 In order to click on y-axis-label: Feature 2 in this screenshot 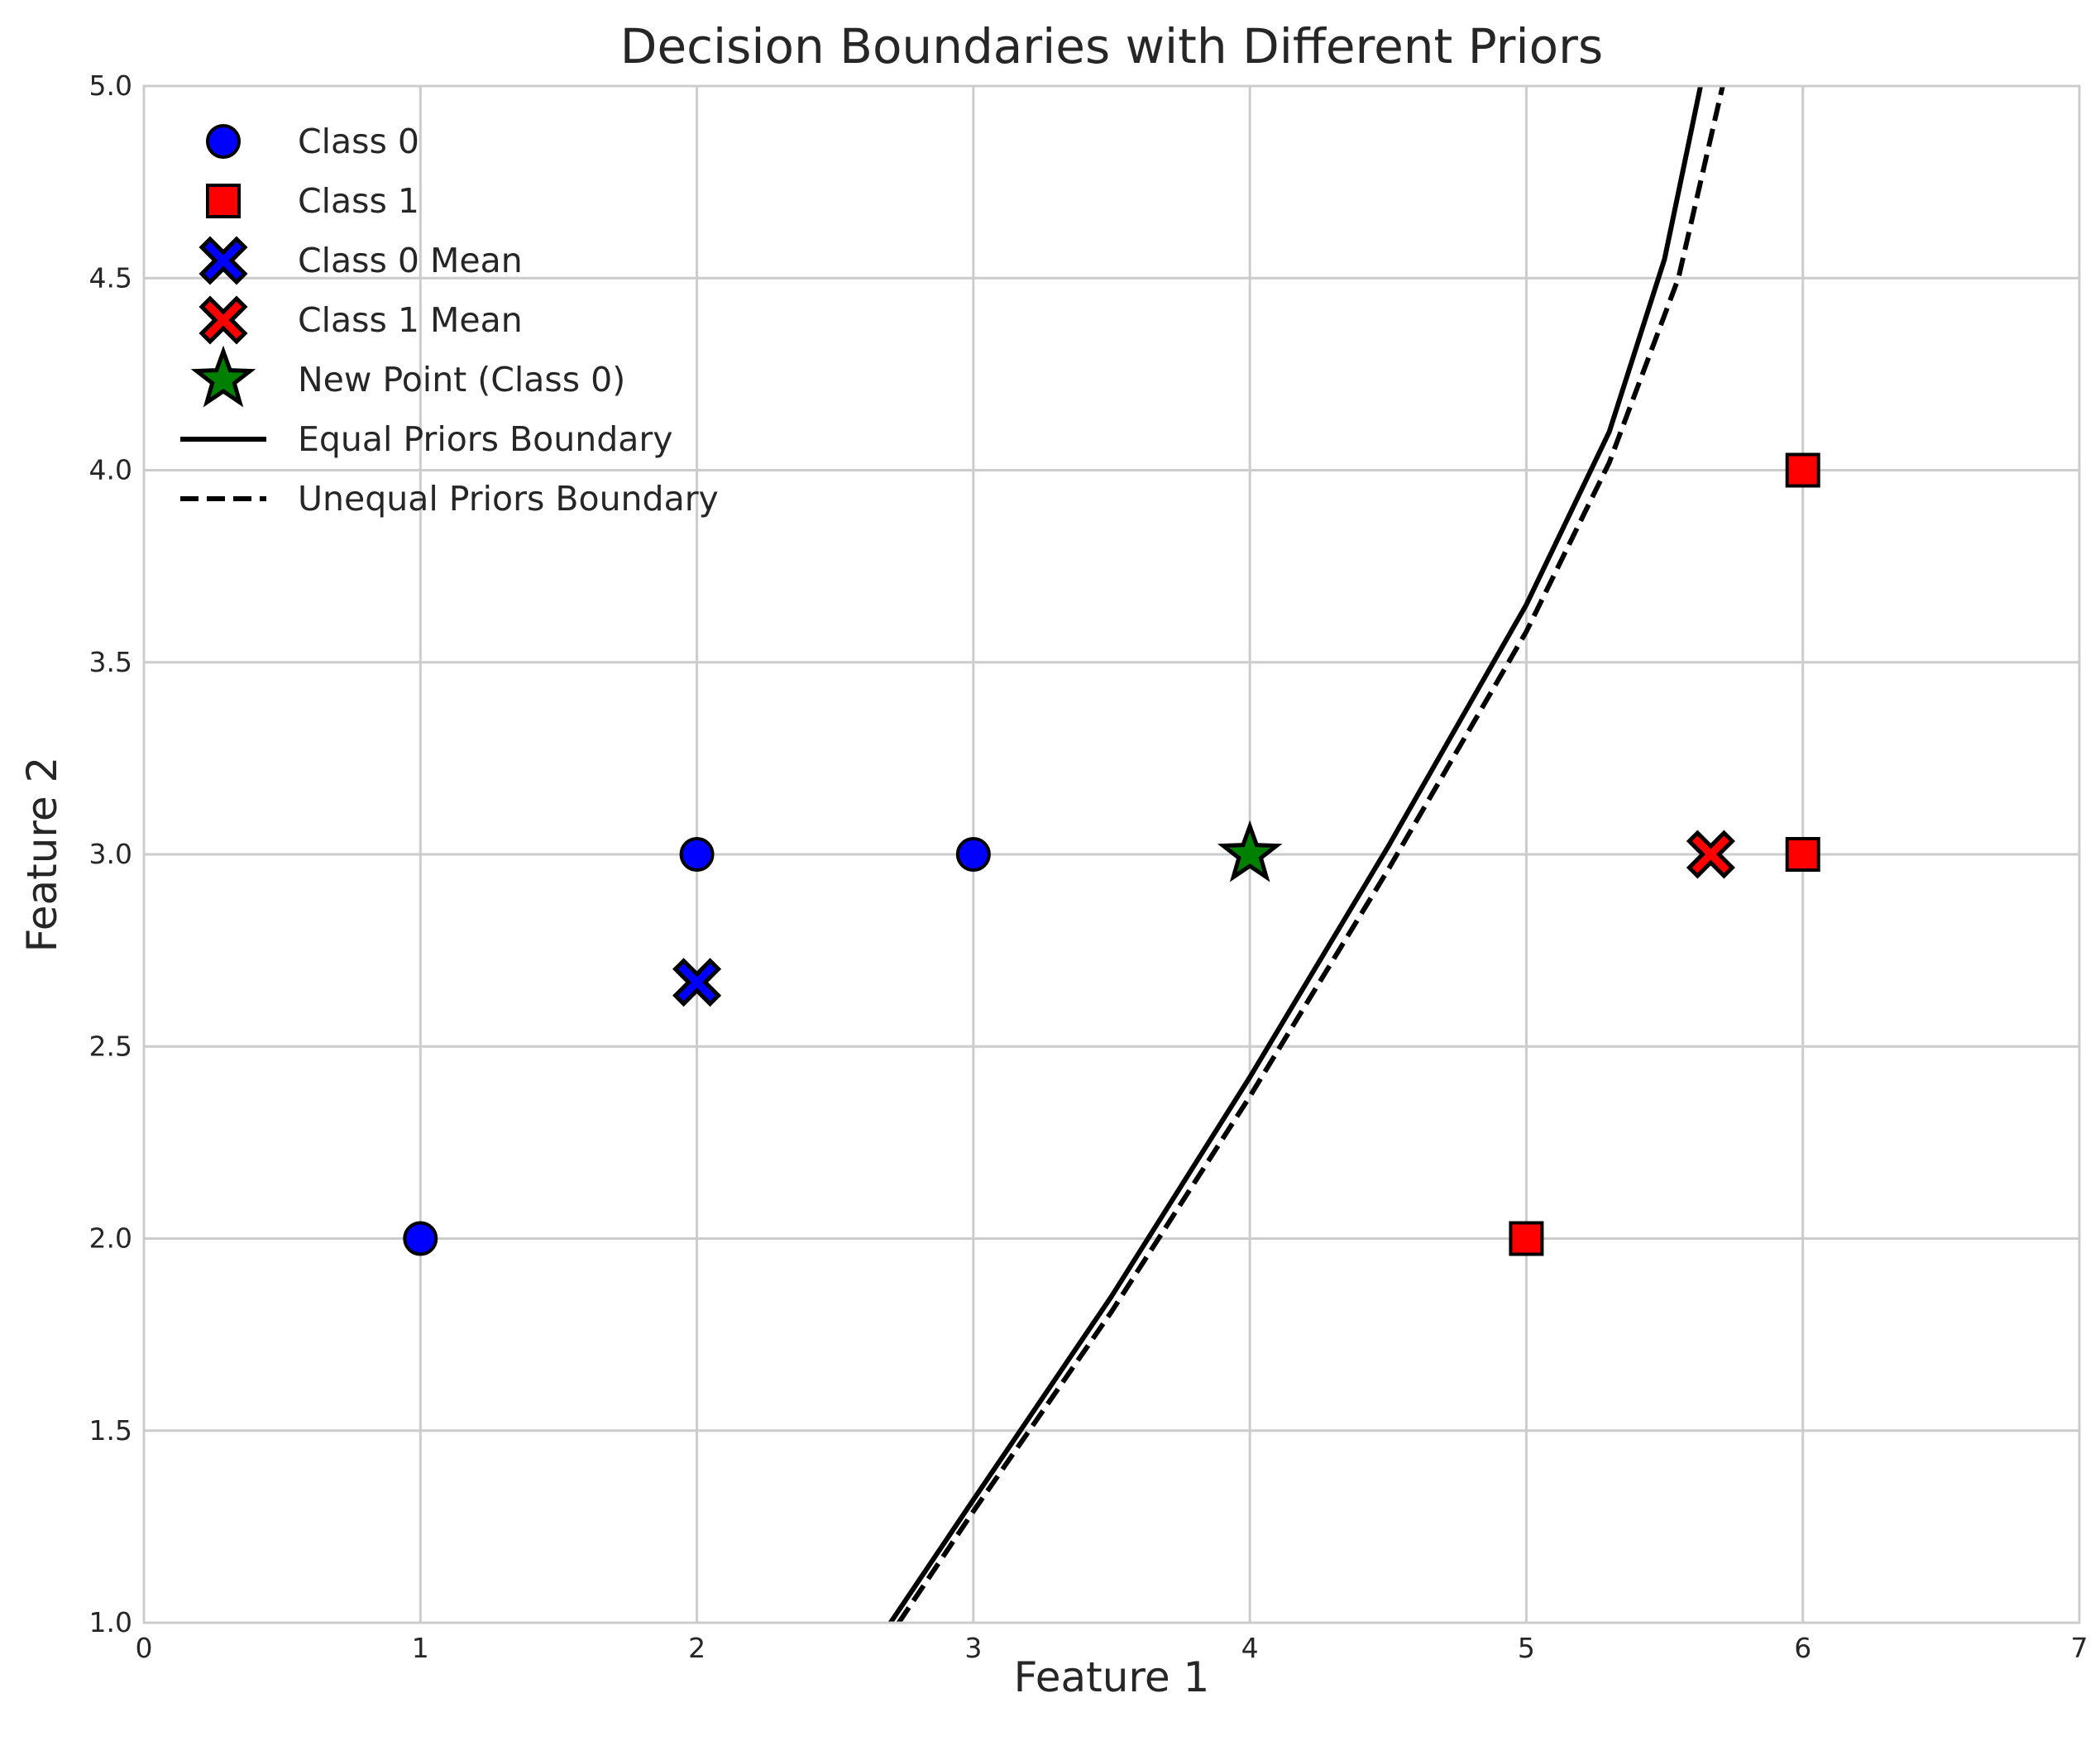, I will do `click(42, 855)`.